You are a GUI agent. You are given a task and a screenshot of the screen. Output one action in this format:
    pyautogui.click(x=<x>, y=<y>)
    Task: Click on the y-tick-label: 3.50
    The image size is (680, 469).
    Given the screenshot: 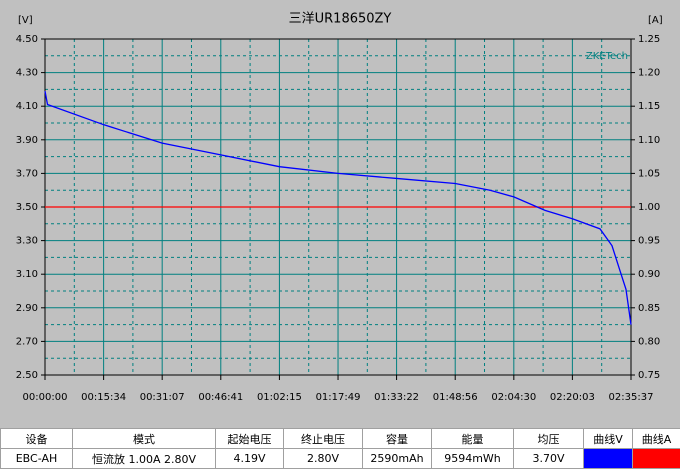 What is the action you would take?
    pyautogui.click(x=27, y=207)
    